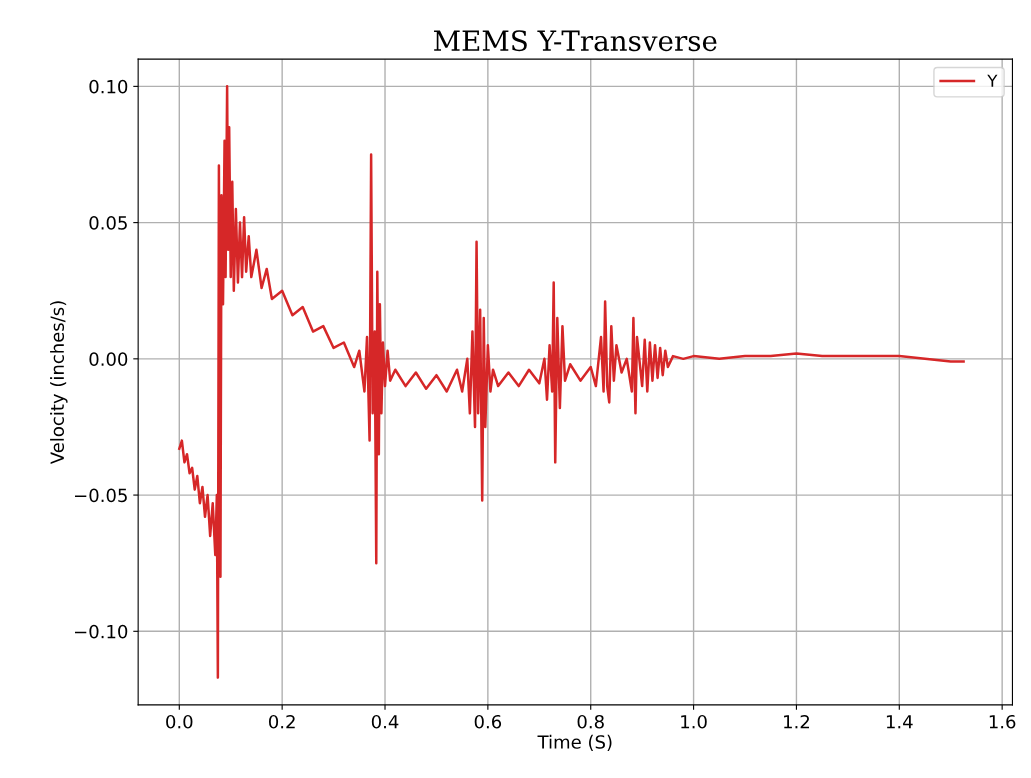  What do you see at coordinates (108, 359) in the screenshot?
I see `y-tick-label: 0.00` at bounding box center [108, 359].